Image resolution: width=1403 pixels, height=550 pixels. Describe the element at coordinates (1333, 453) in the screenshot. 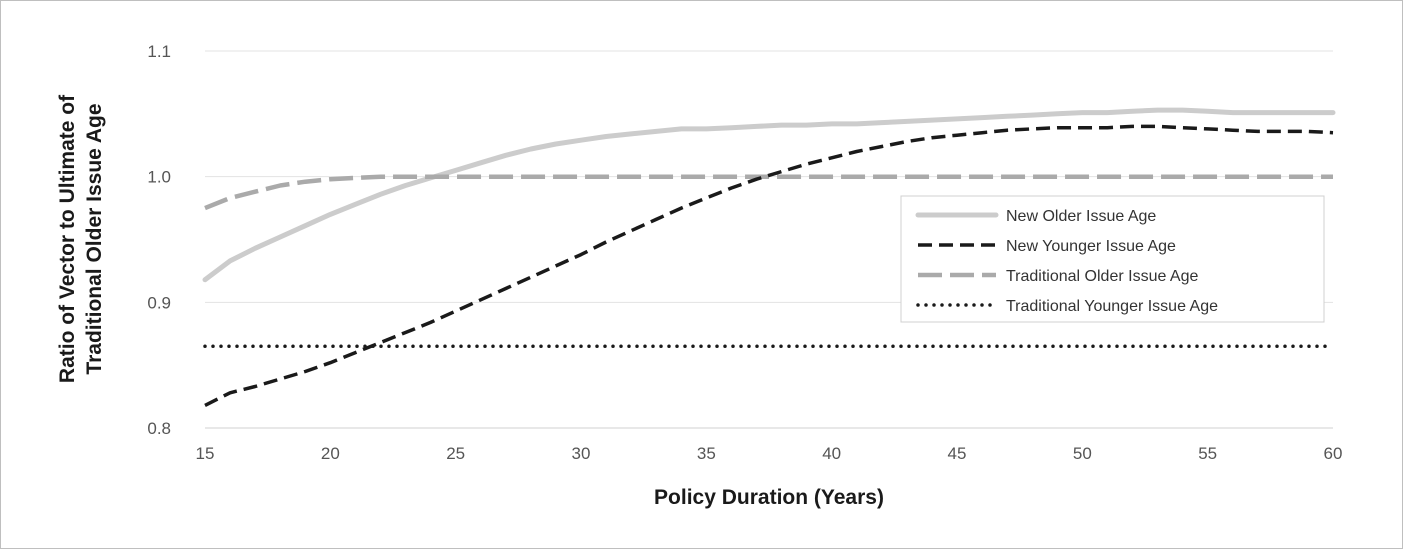

I see `x-tick-label: 60` at that location.